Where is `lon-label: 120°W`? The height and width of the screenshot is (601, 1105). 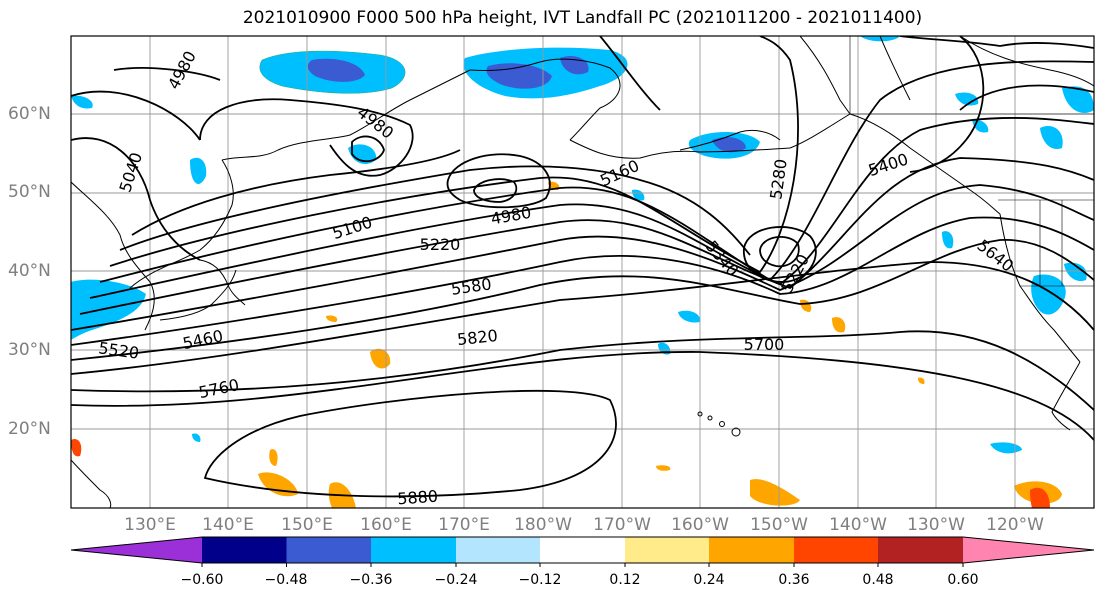
lon-label: 120°W is located at coordinates (1015, 525).